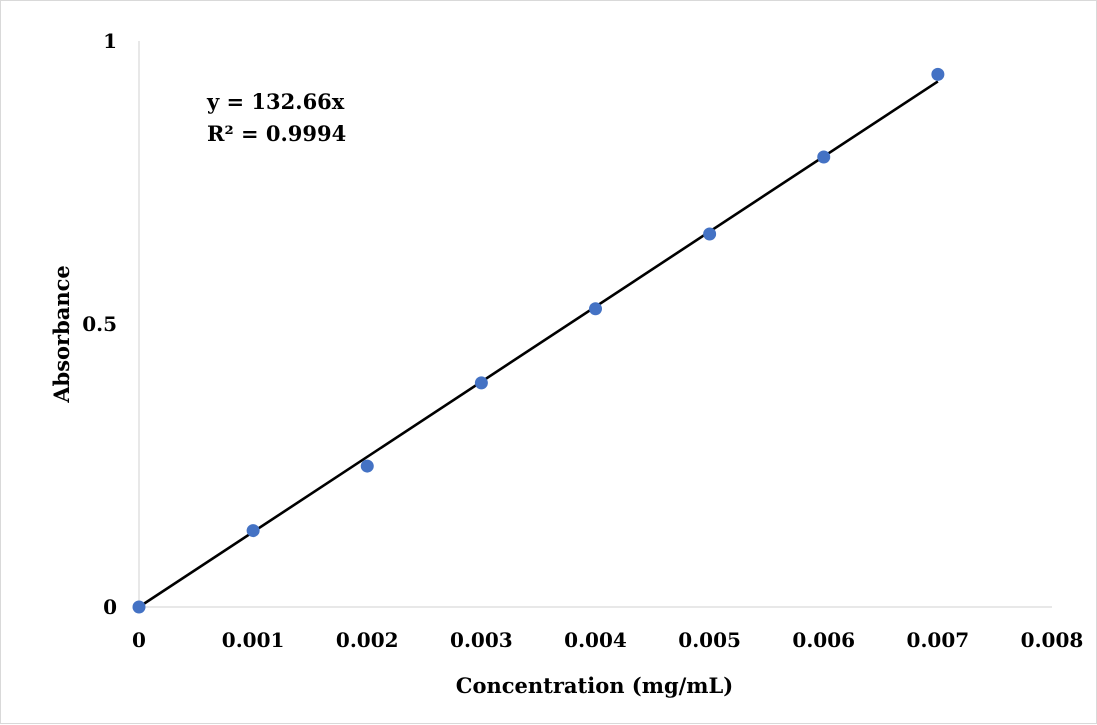 The width and height of the screenshot is (1097, 725). I want to click on y-tick-label: 0.5, so click(99, 324).